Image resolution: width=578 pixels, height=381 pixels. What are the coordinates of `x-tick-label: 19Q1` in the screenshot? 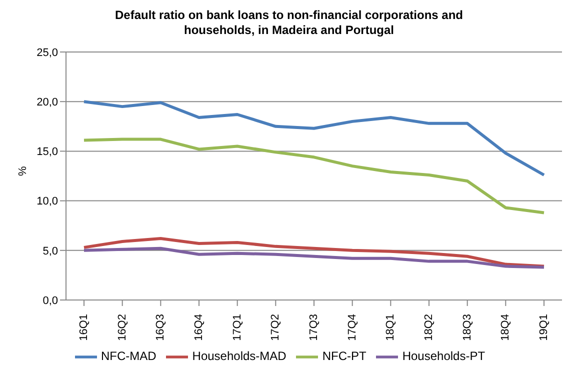 It's located at (544, 327).